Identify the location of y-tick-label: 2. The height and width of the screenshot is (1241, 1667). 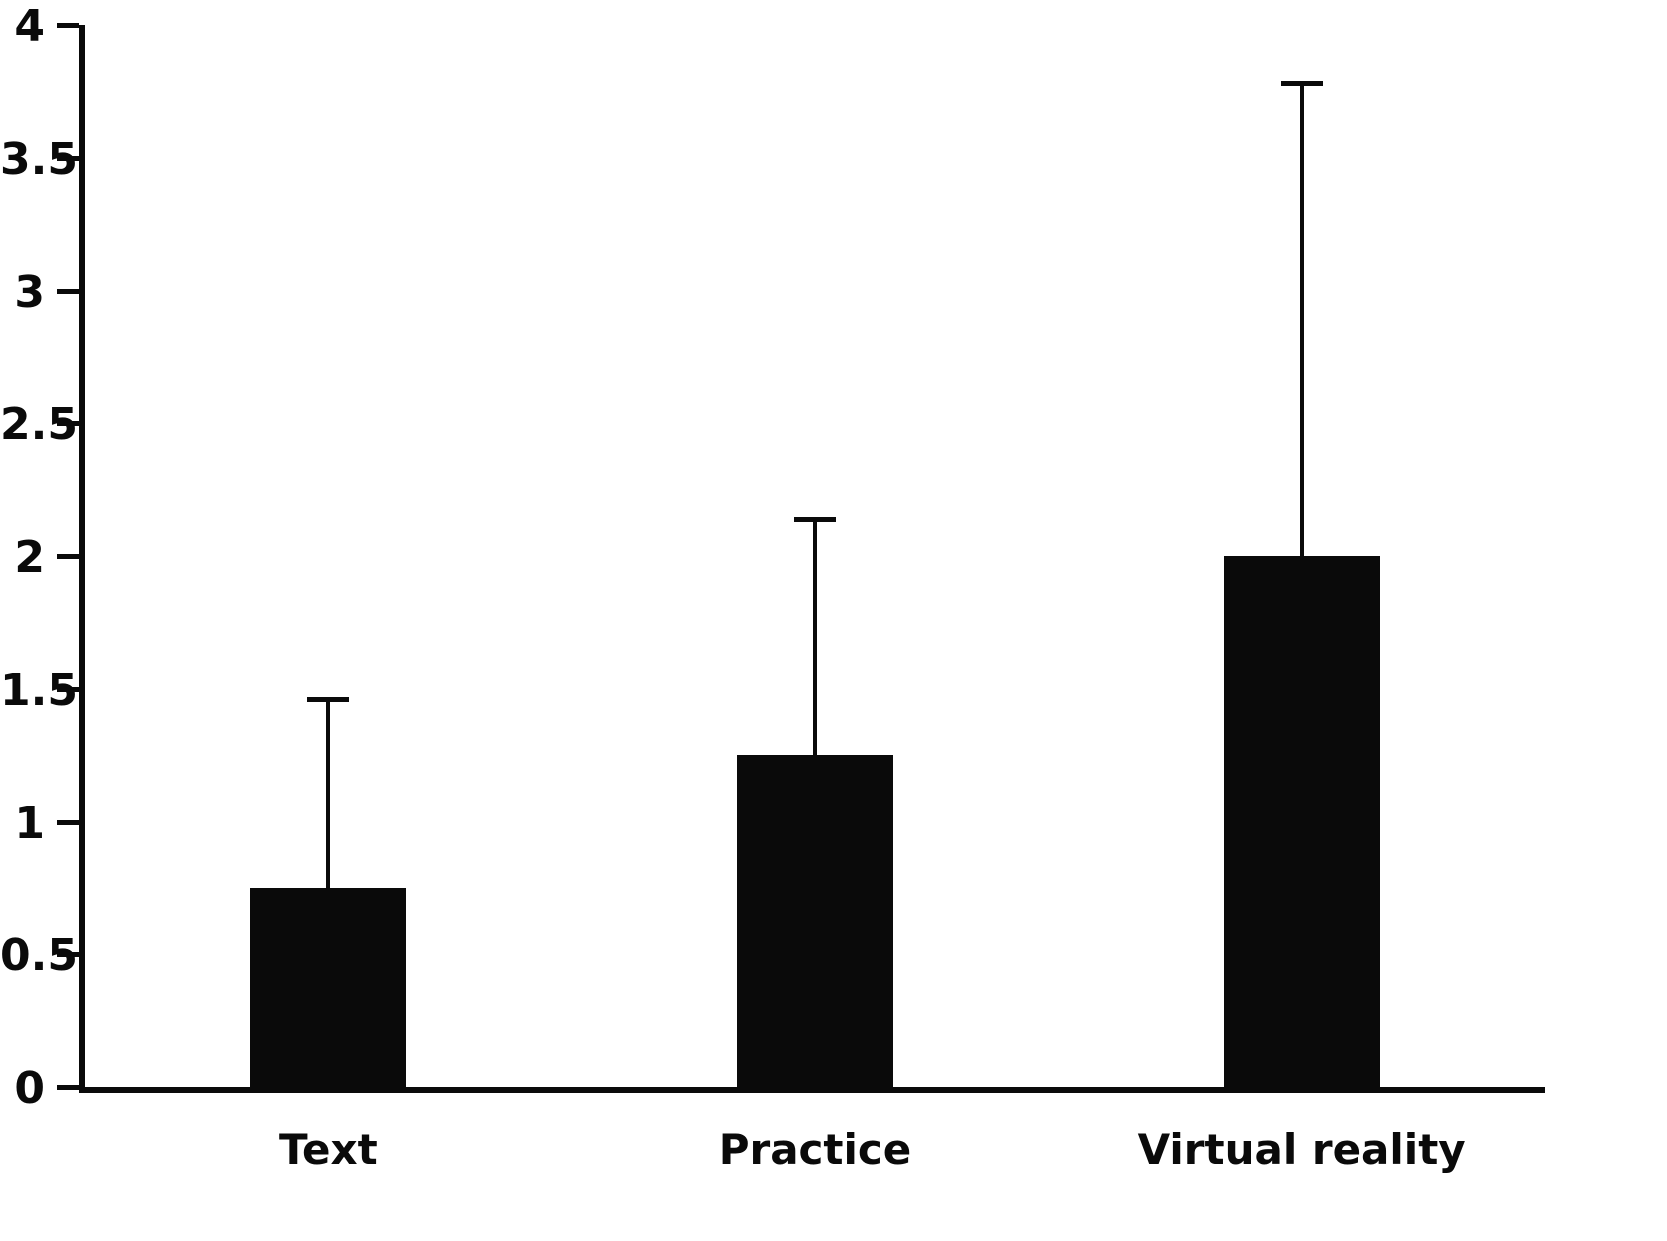
(29, 557).